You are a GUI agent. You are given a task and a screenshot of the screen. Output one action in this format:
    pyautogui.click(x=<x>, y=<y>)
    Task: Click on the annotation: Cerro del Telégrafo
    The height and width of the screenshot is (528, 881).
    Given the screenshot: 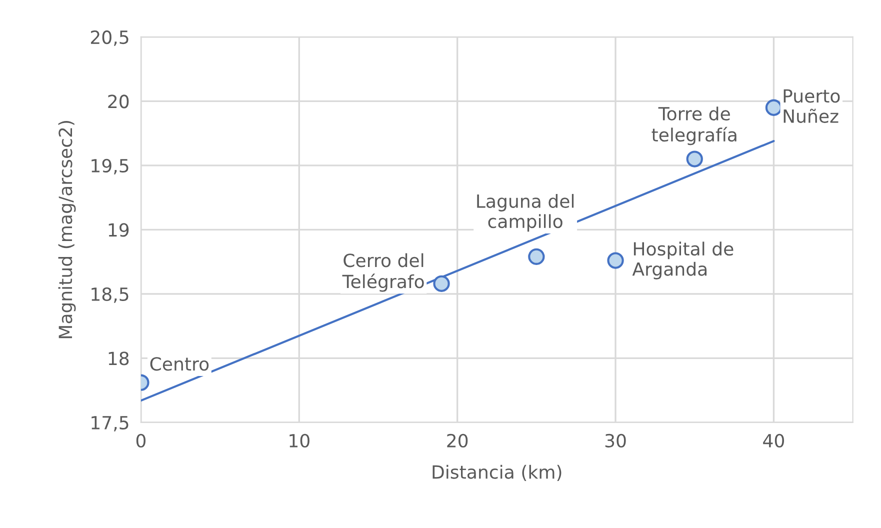 What is the action you would take?
    pyautogui.click(x=383, y=272)
    